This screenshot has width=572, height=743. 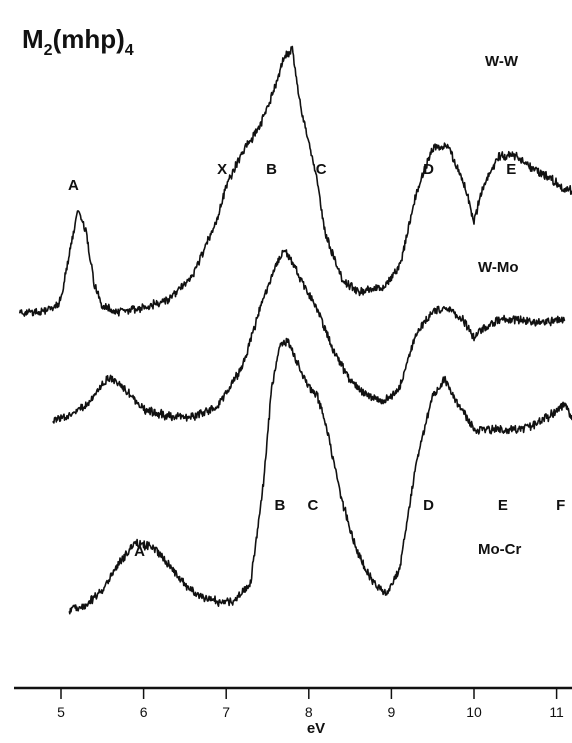 What do you see at coordinates (499, 305) in the screenshot?
I see `series-labels: W-W W-Mo Mo-Cr` at bounding box center [499, 305].